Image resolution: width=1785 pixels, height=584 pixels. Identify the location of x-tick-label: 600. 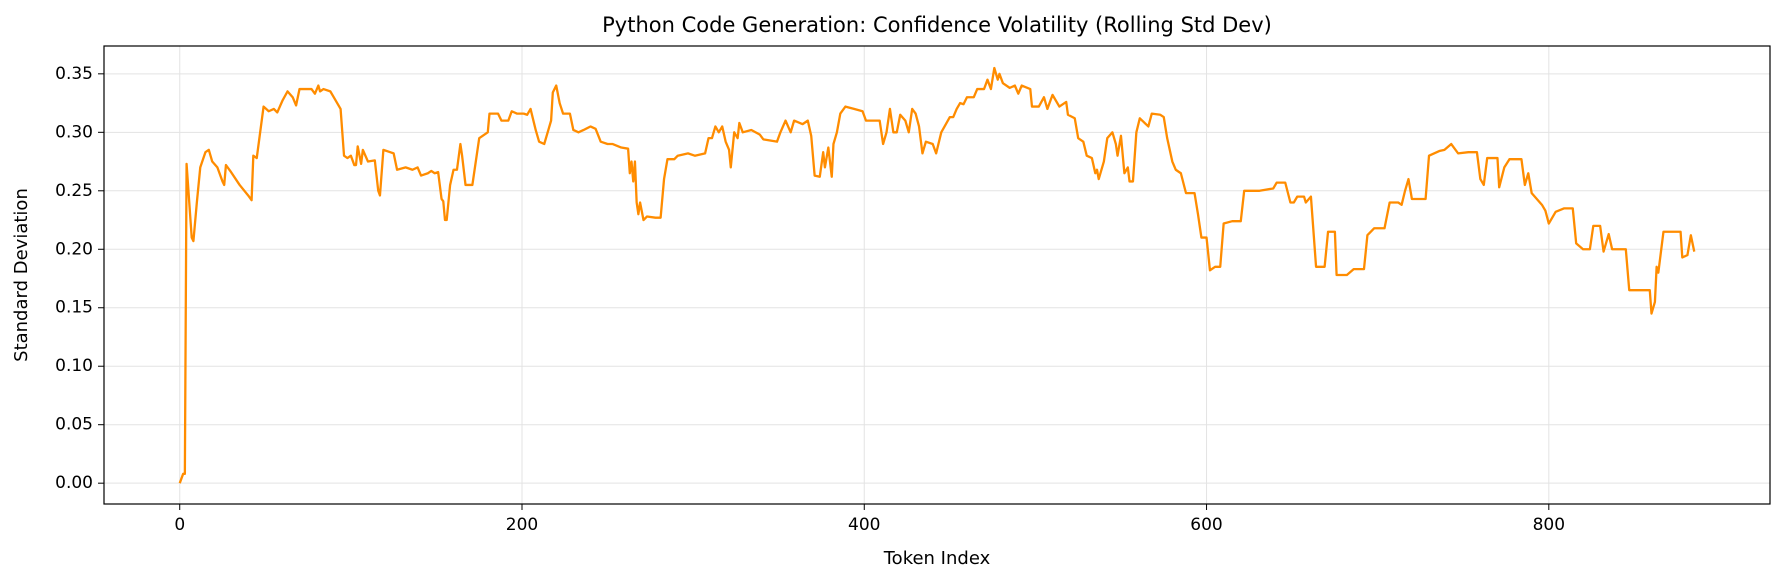
(1206, 525).